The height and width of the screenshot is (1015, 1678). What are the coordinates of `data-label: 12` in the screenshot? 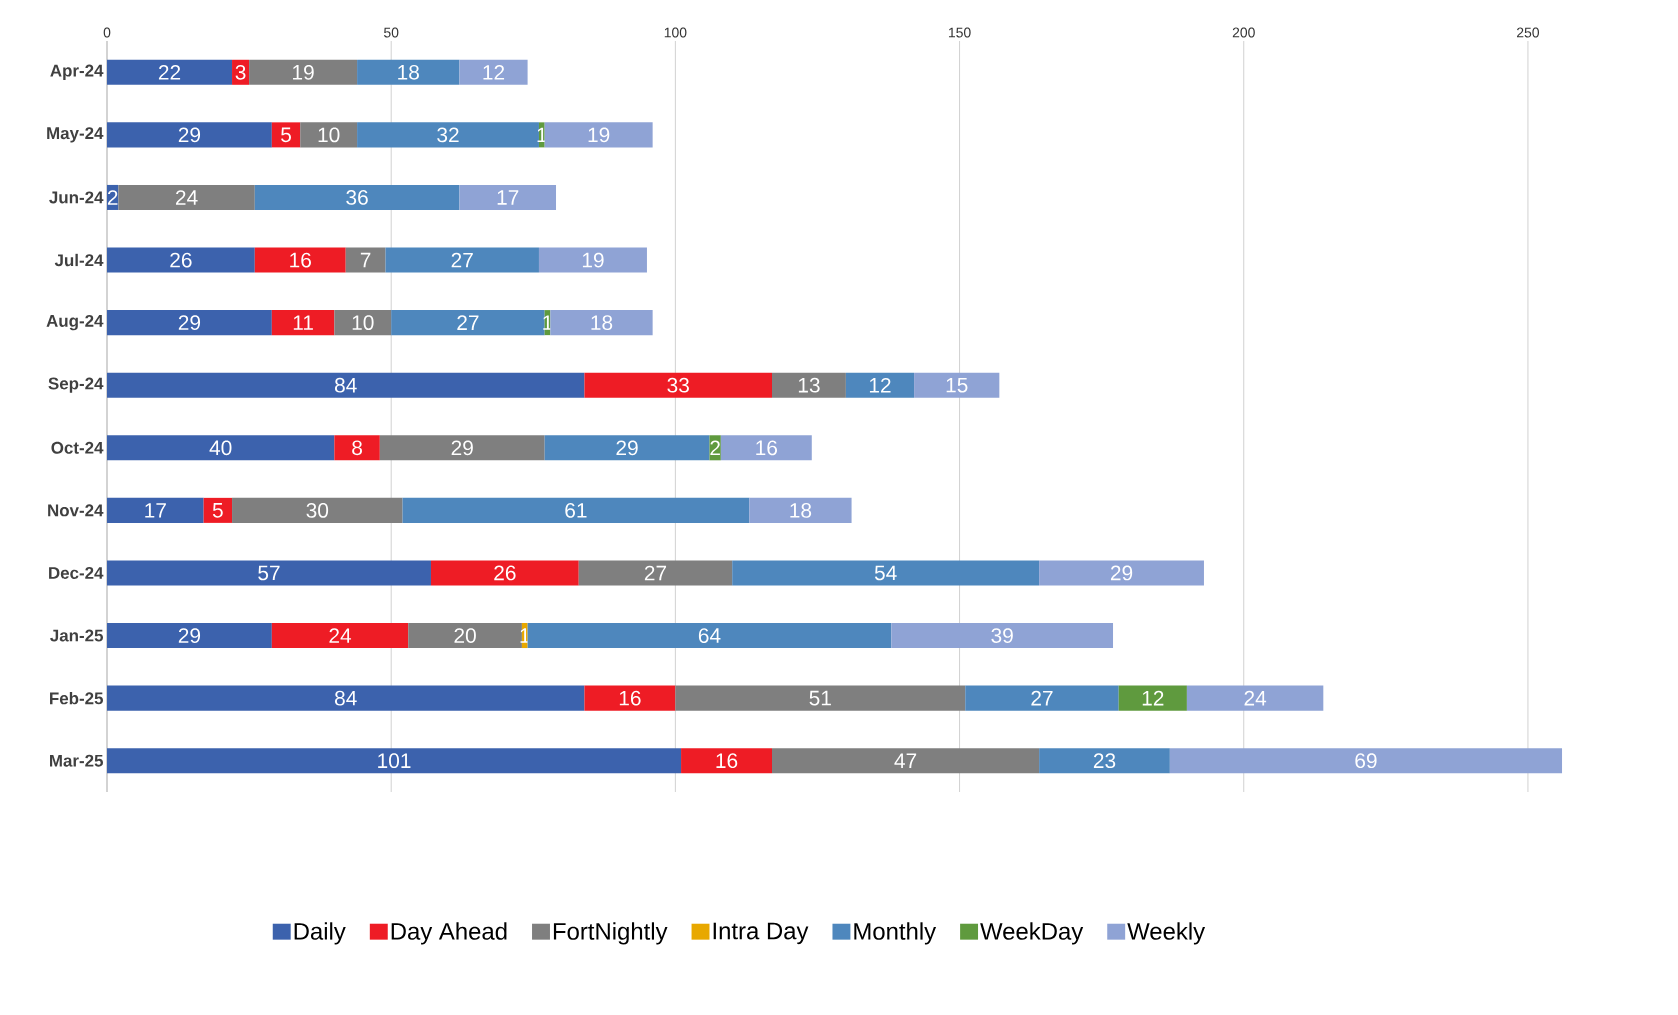 It's located at (880, 385).